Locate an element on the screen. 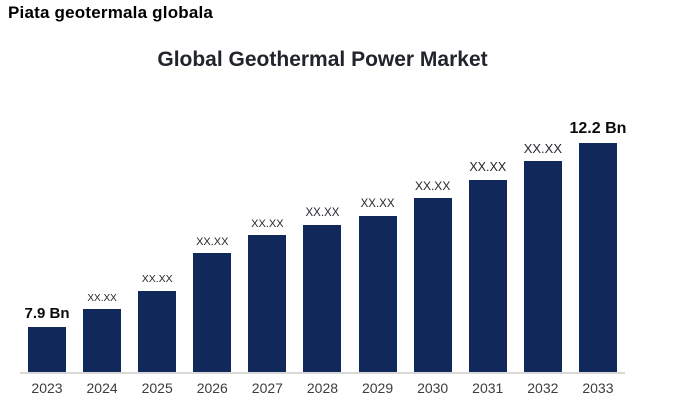 The width and height of the screenshot is (682, 420). x-axis-tick-label: 2029 is located at coordinates (377, 388).